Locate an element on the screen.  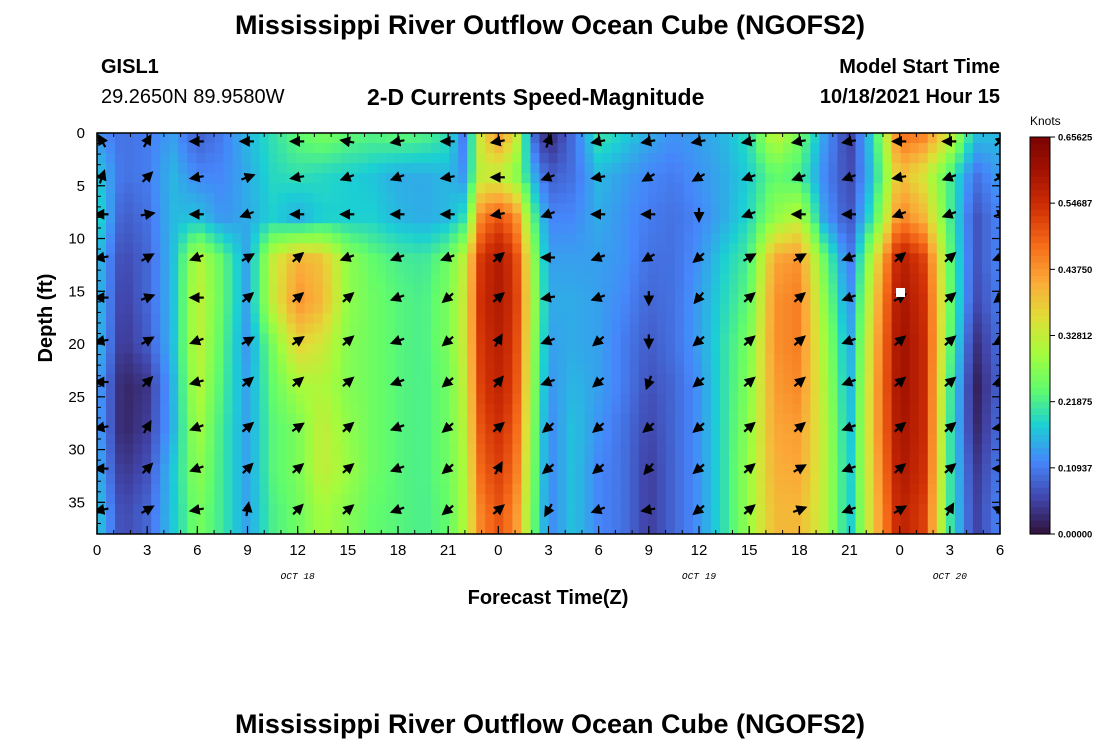
date-label: OCT 20 is located at coordinates (950, 576).